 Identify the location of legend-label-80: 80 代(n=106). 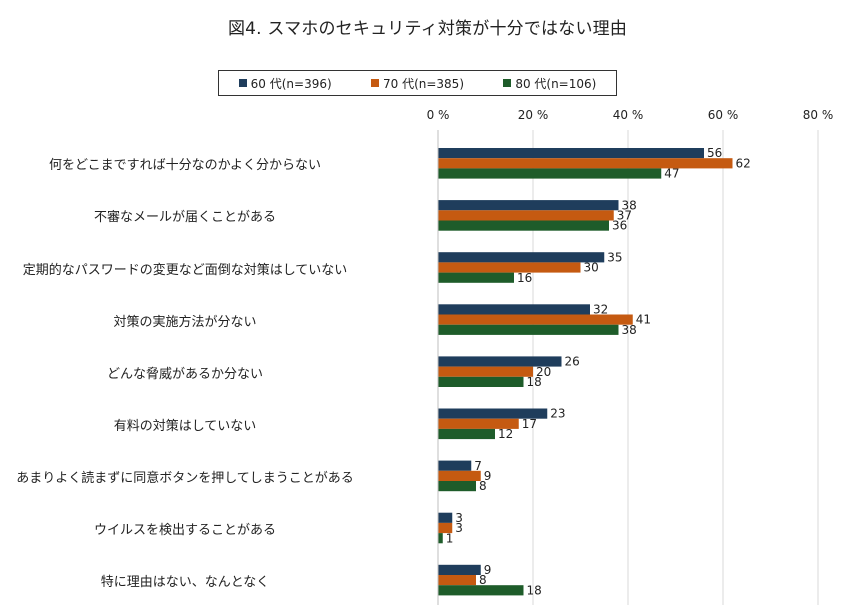
(556, 83).